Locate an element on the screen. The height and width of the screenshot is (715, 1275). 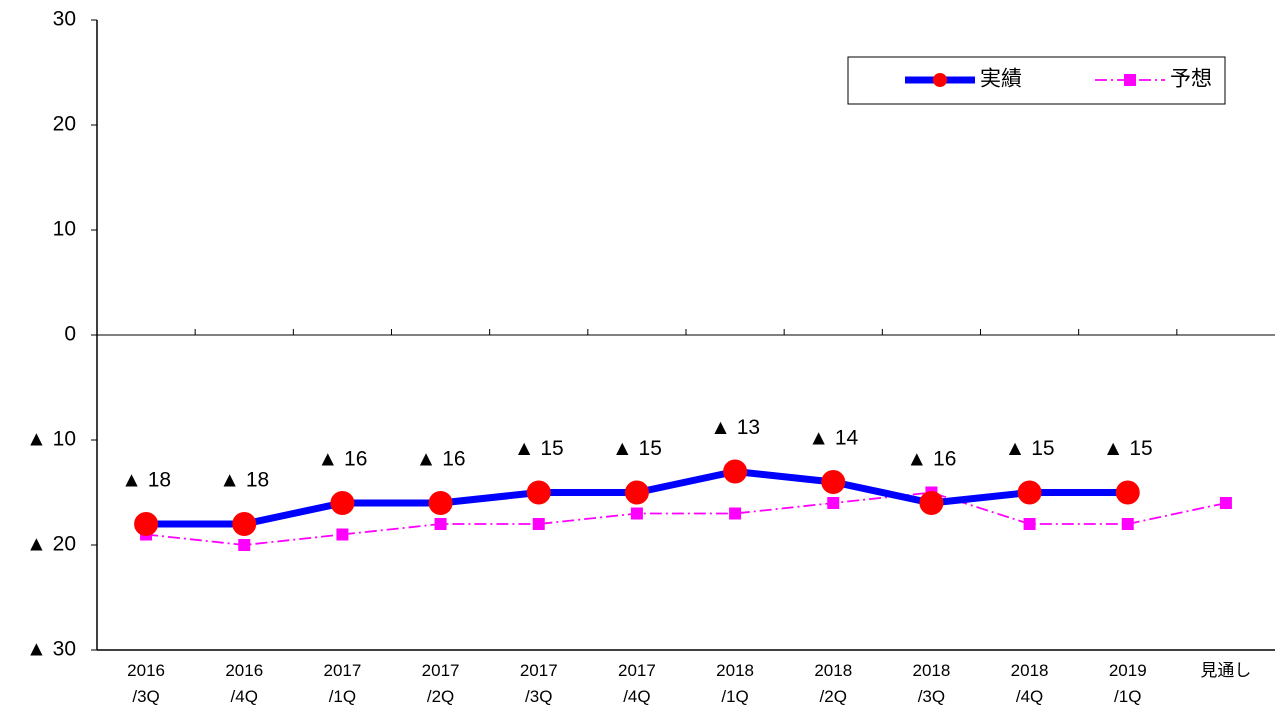
legend: 実績 予想 is located at coordinates (1036, 80).